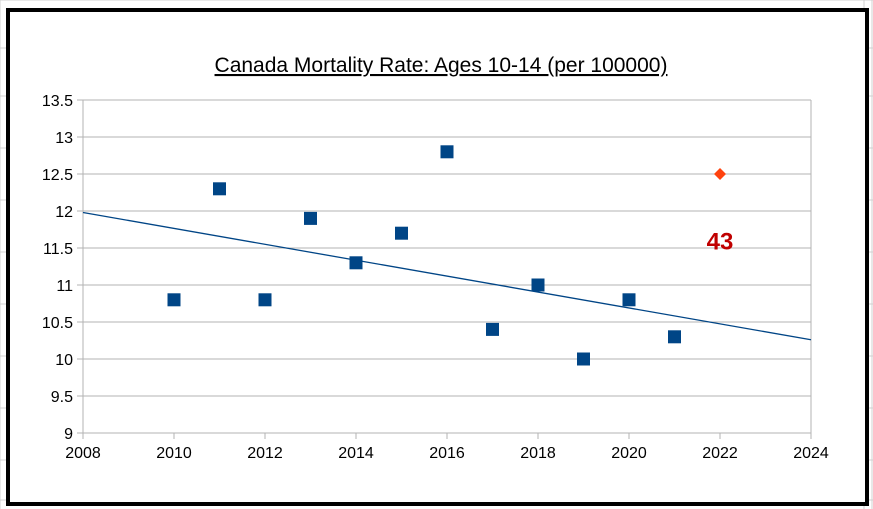  I want to click on y-tick-label: 13, so click(64, 138).